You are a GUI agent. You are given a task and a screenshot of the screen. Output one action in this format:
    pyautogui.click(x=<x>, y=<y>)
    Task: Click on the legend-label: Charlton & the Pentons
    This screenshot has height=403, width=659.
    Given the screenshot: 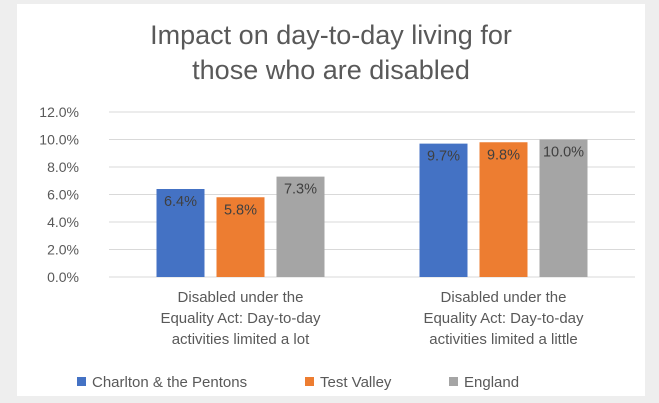 What is the action you would take?
    pyautogui.click(x=169, y=382)
    